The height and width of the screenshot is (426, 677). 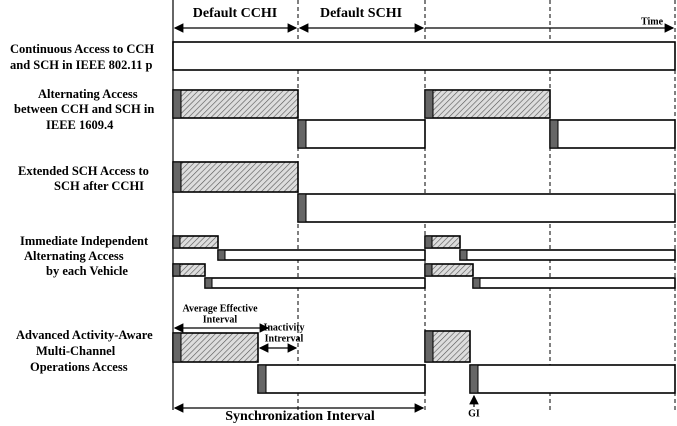 What do you see at coordinates (79, 367) in the screenshot?
I see `row-label: Operations Access` at bounding box center [79, 367].